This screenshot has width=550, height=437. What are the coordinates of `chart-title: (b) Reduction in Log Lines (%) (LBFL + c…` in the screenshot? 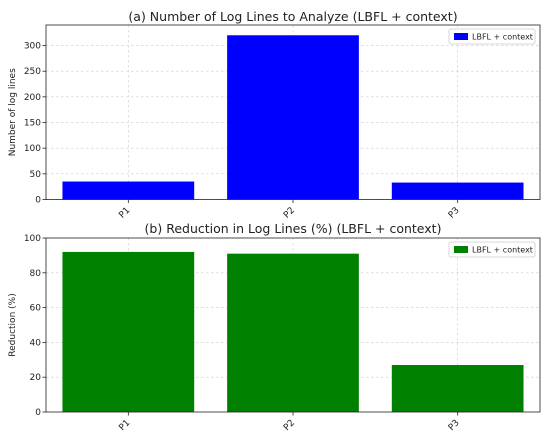 It's located at (293, 228).